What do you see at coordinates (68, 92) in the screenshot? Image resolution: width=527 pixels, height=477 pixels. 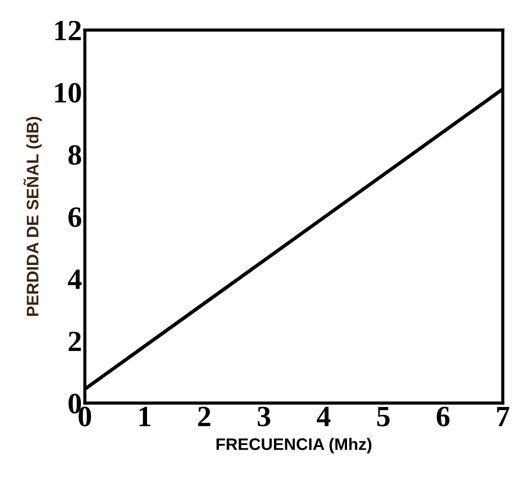 I see `y-tick-label: 10` at bounding box center [68, 92].